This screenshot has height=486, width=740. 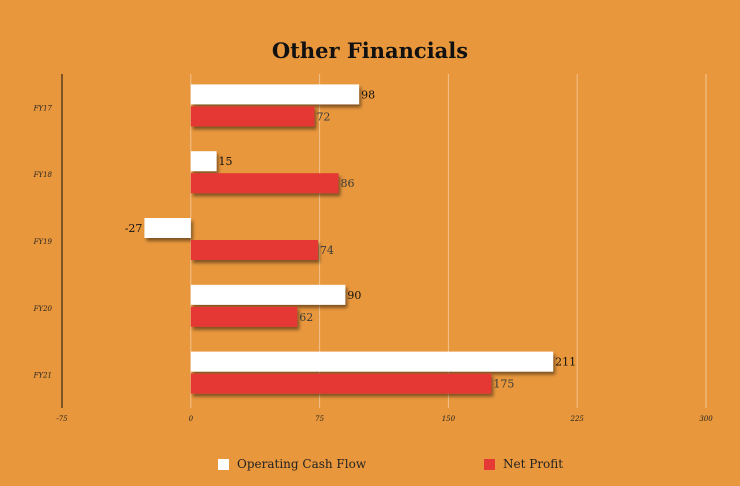 I want to click on x-tick-label: 150, so click(x=449, y=419).